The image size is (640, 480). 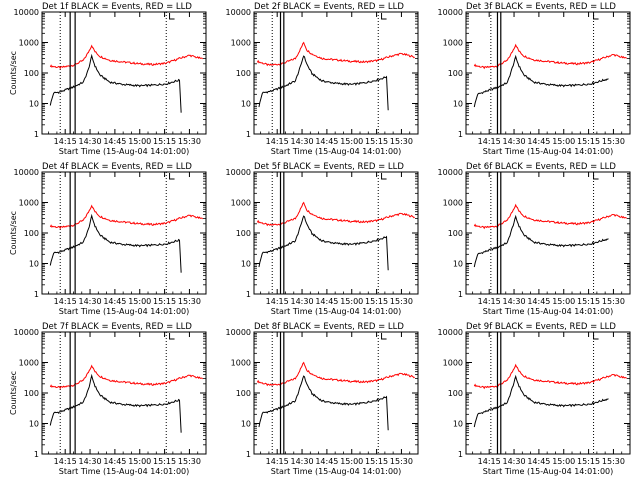 What do you see at coordinates (117, 7) in the screenshot?
I see `panel-title: Det 1f BLACK = Events, RED = LLD` at bounding box center [117, 7].